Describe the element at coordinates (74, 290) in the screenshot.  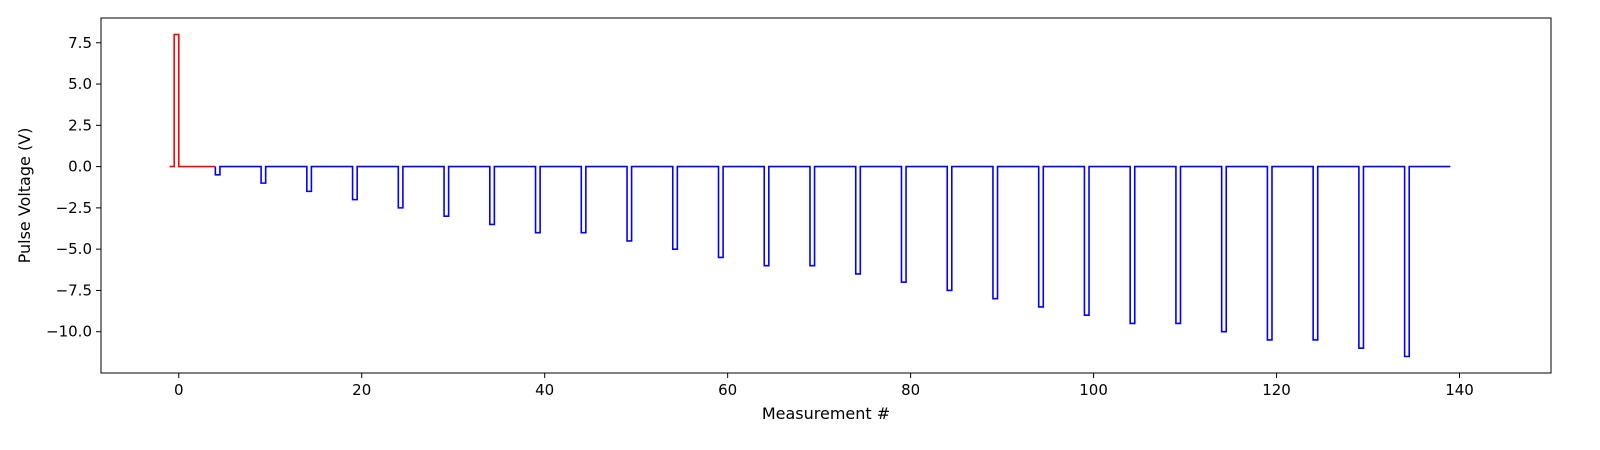
I see `y-tick-label: −7.5` at that location.